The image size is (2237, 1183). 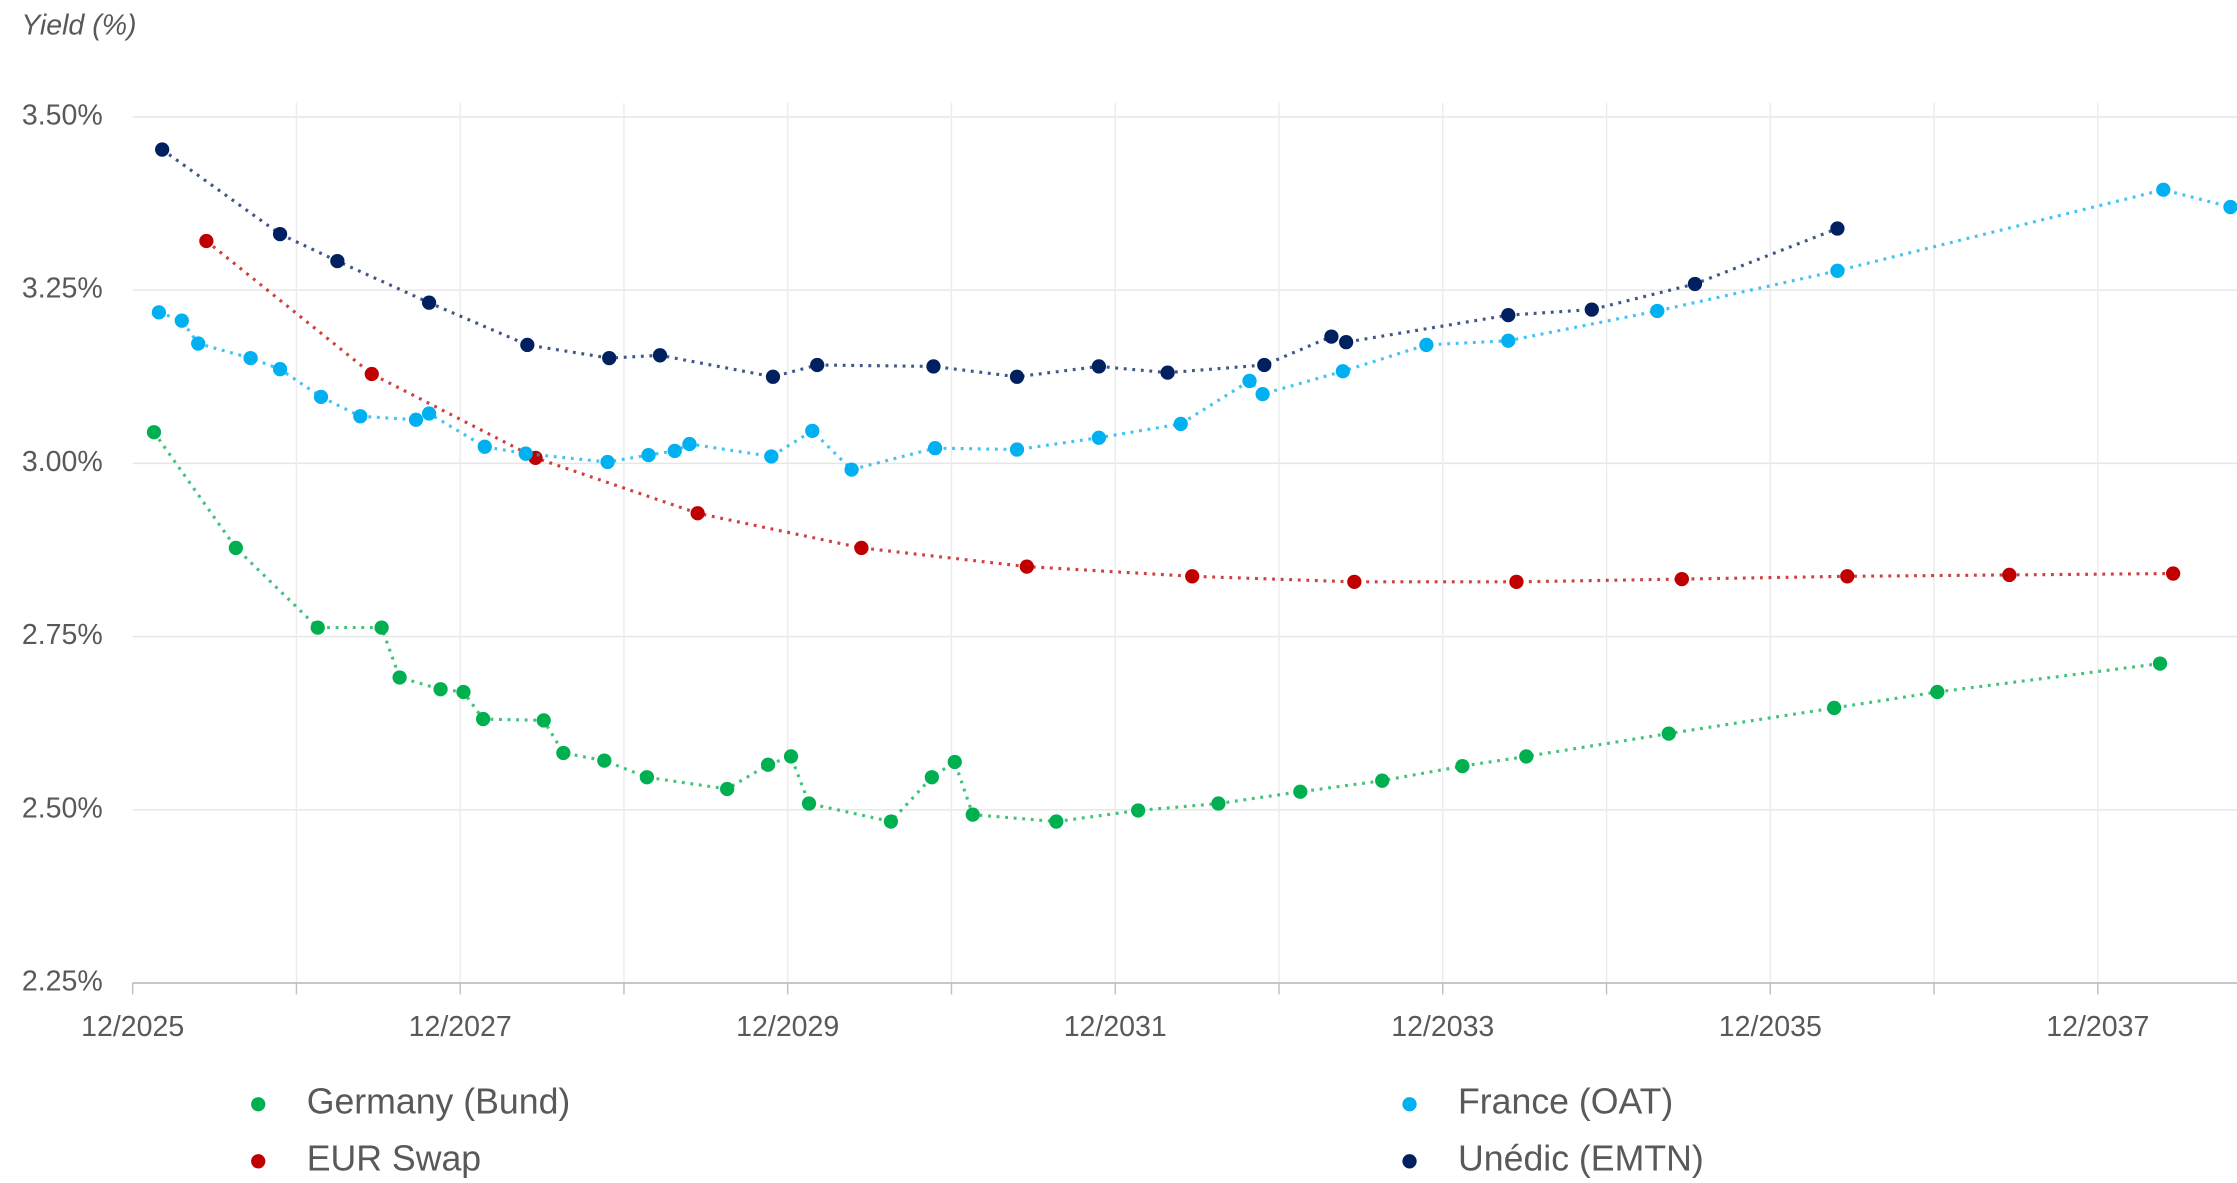 What do you see at coordinates (62, 116) in the screenshot?
I see `y-tick-label: 3.50%` at bounding box center [62, 116].